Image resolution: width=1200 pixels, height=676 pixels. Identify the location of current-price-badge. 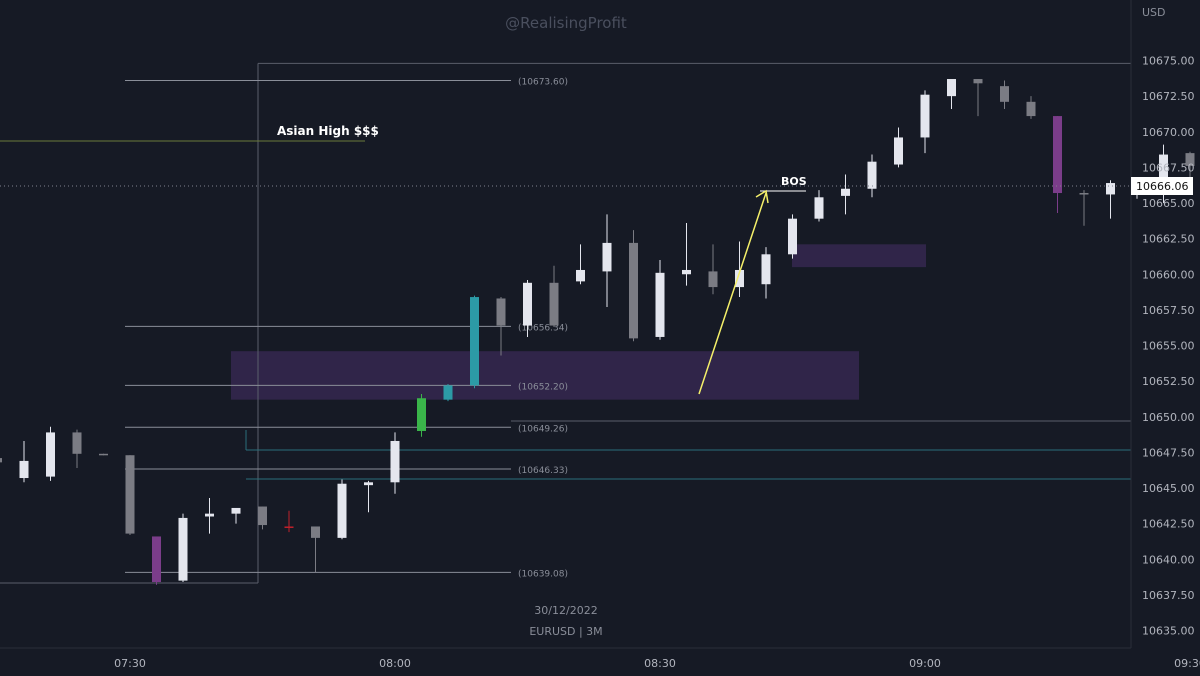
(1162, 186).